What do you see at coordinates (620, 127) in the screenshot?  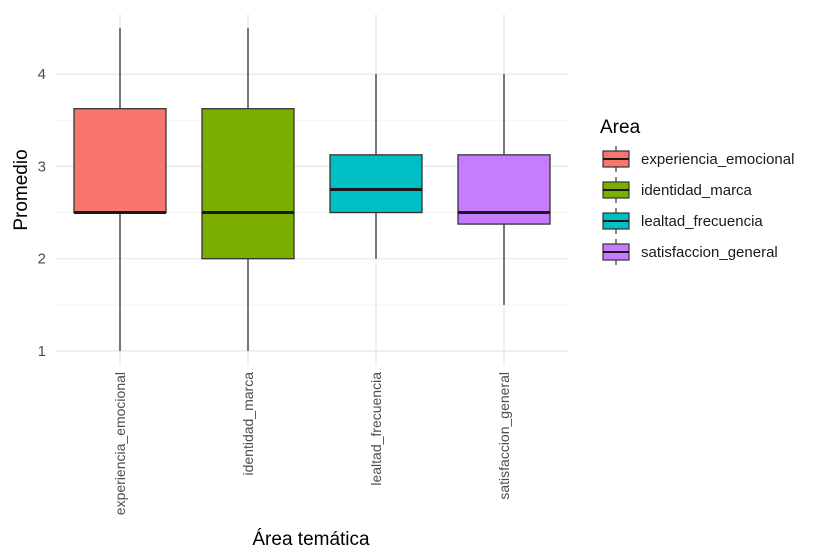 I see `legend-title: Area` at bounding box center [620, 127].